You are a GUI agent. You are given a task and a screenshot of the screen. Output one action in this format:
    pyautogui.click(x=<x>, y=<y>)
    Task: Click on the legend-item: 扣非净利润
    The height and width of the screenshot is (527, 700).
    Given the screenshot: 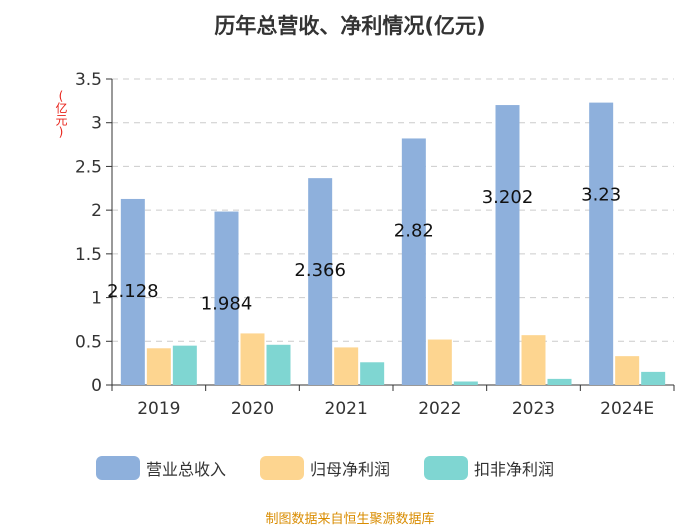 What is the action you would take?
    pyautogui.click(x=489, y=468)
    